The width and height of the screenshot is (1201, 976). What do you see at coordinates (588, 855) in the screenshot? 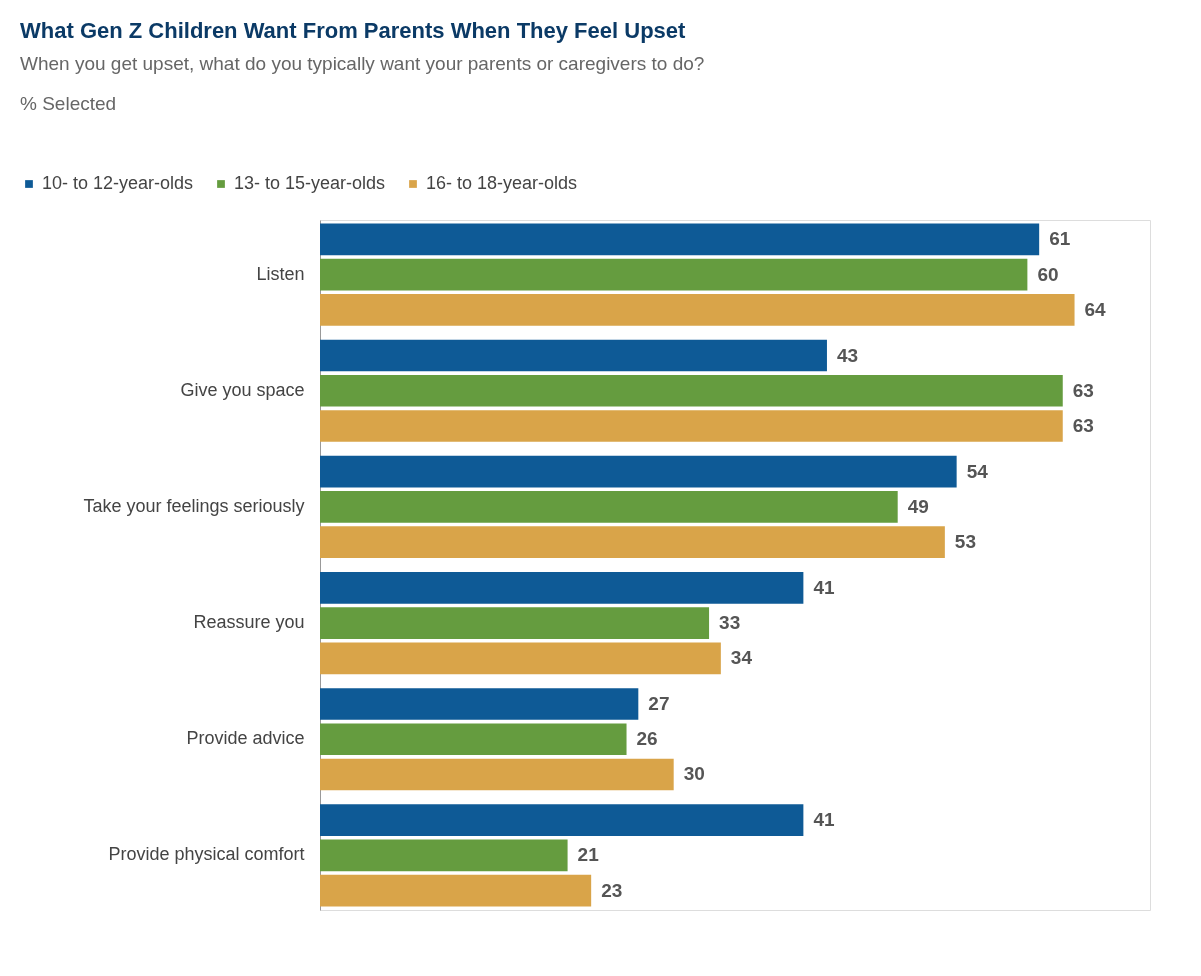
I see `data-label: 21` at bounding box center [588, 855].